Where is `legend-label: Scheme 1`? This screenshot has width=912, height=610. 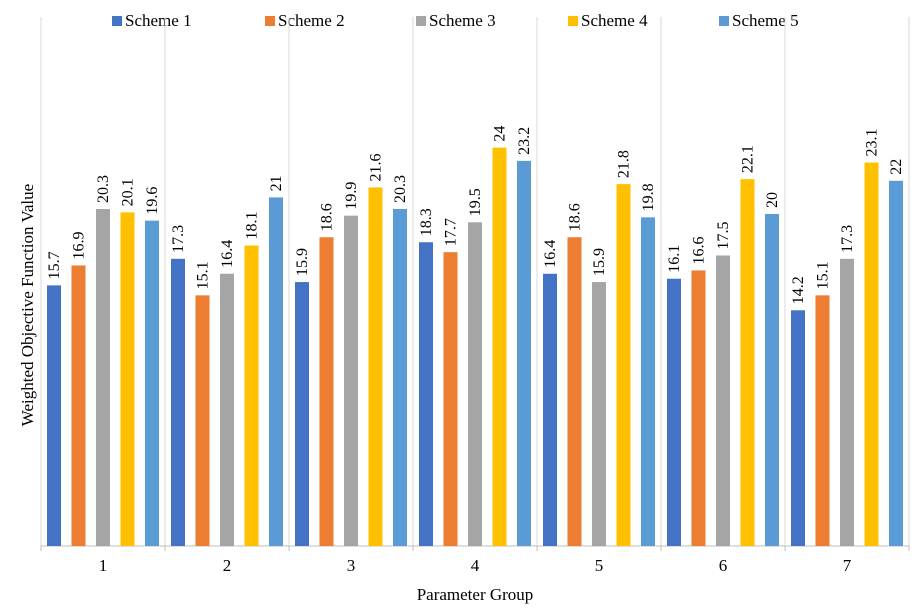 legend-label: Scheme 1 is located at coordinates (158, 20).